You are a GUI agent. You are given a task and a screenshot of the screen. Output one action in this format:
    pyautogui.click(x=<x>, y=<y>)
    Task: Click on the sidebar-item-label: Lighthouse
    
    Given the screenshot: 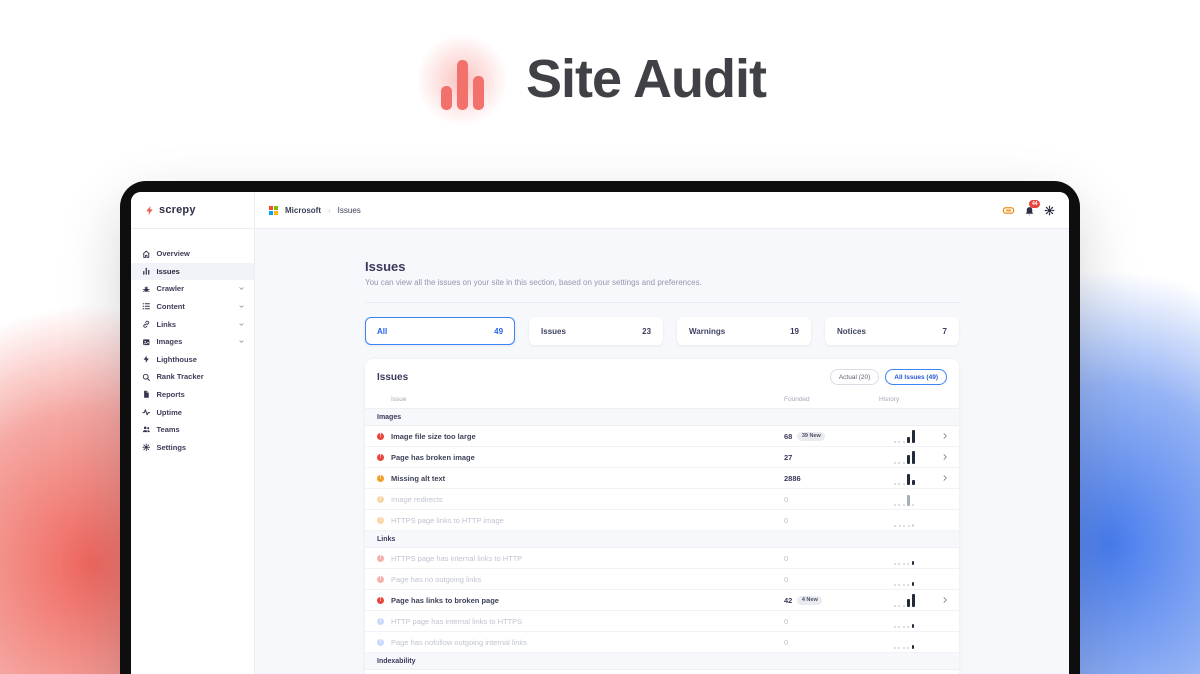 What is the action you would take?
    pyautogui.click(x=176, y=359)
    